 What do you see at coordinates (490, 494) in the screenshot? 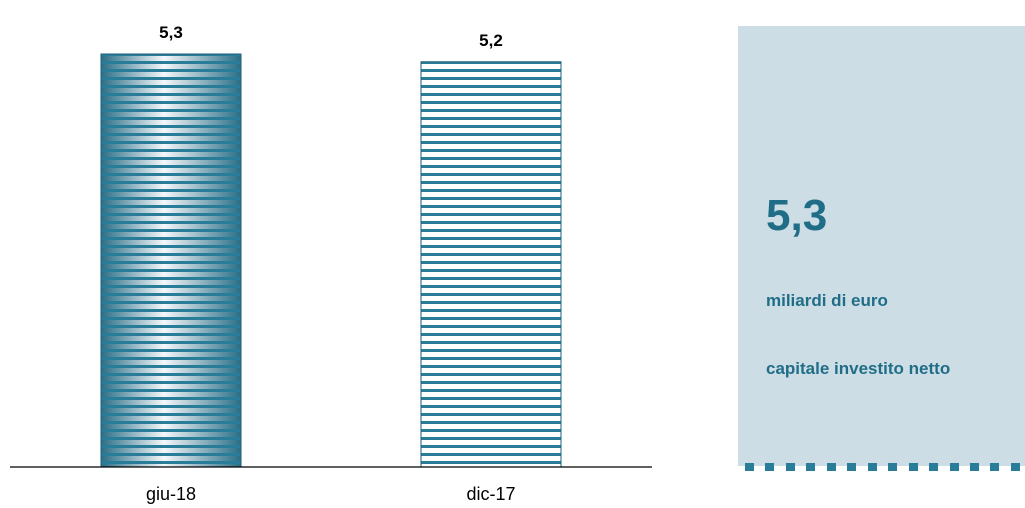
I see `category-label-dic-17: dic-17` at bounding box center [490, 494].